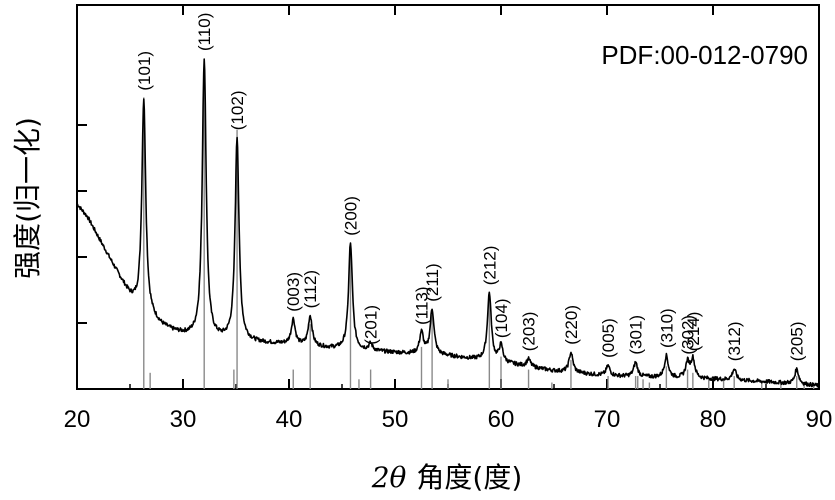 The height and width of the screenshot is (500, 835). Describe the element at coordinates (432, 282) in the screenshot. I see `peak-label: (211)` at that location.